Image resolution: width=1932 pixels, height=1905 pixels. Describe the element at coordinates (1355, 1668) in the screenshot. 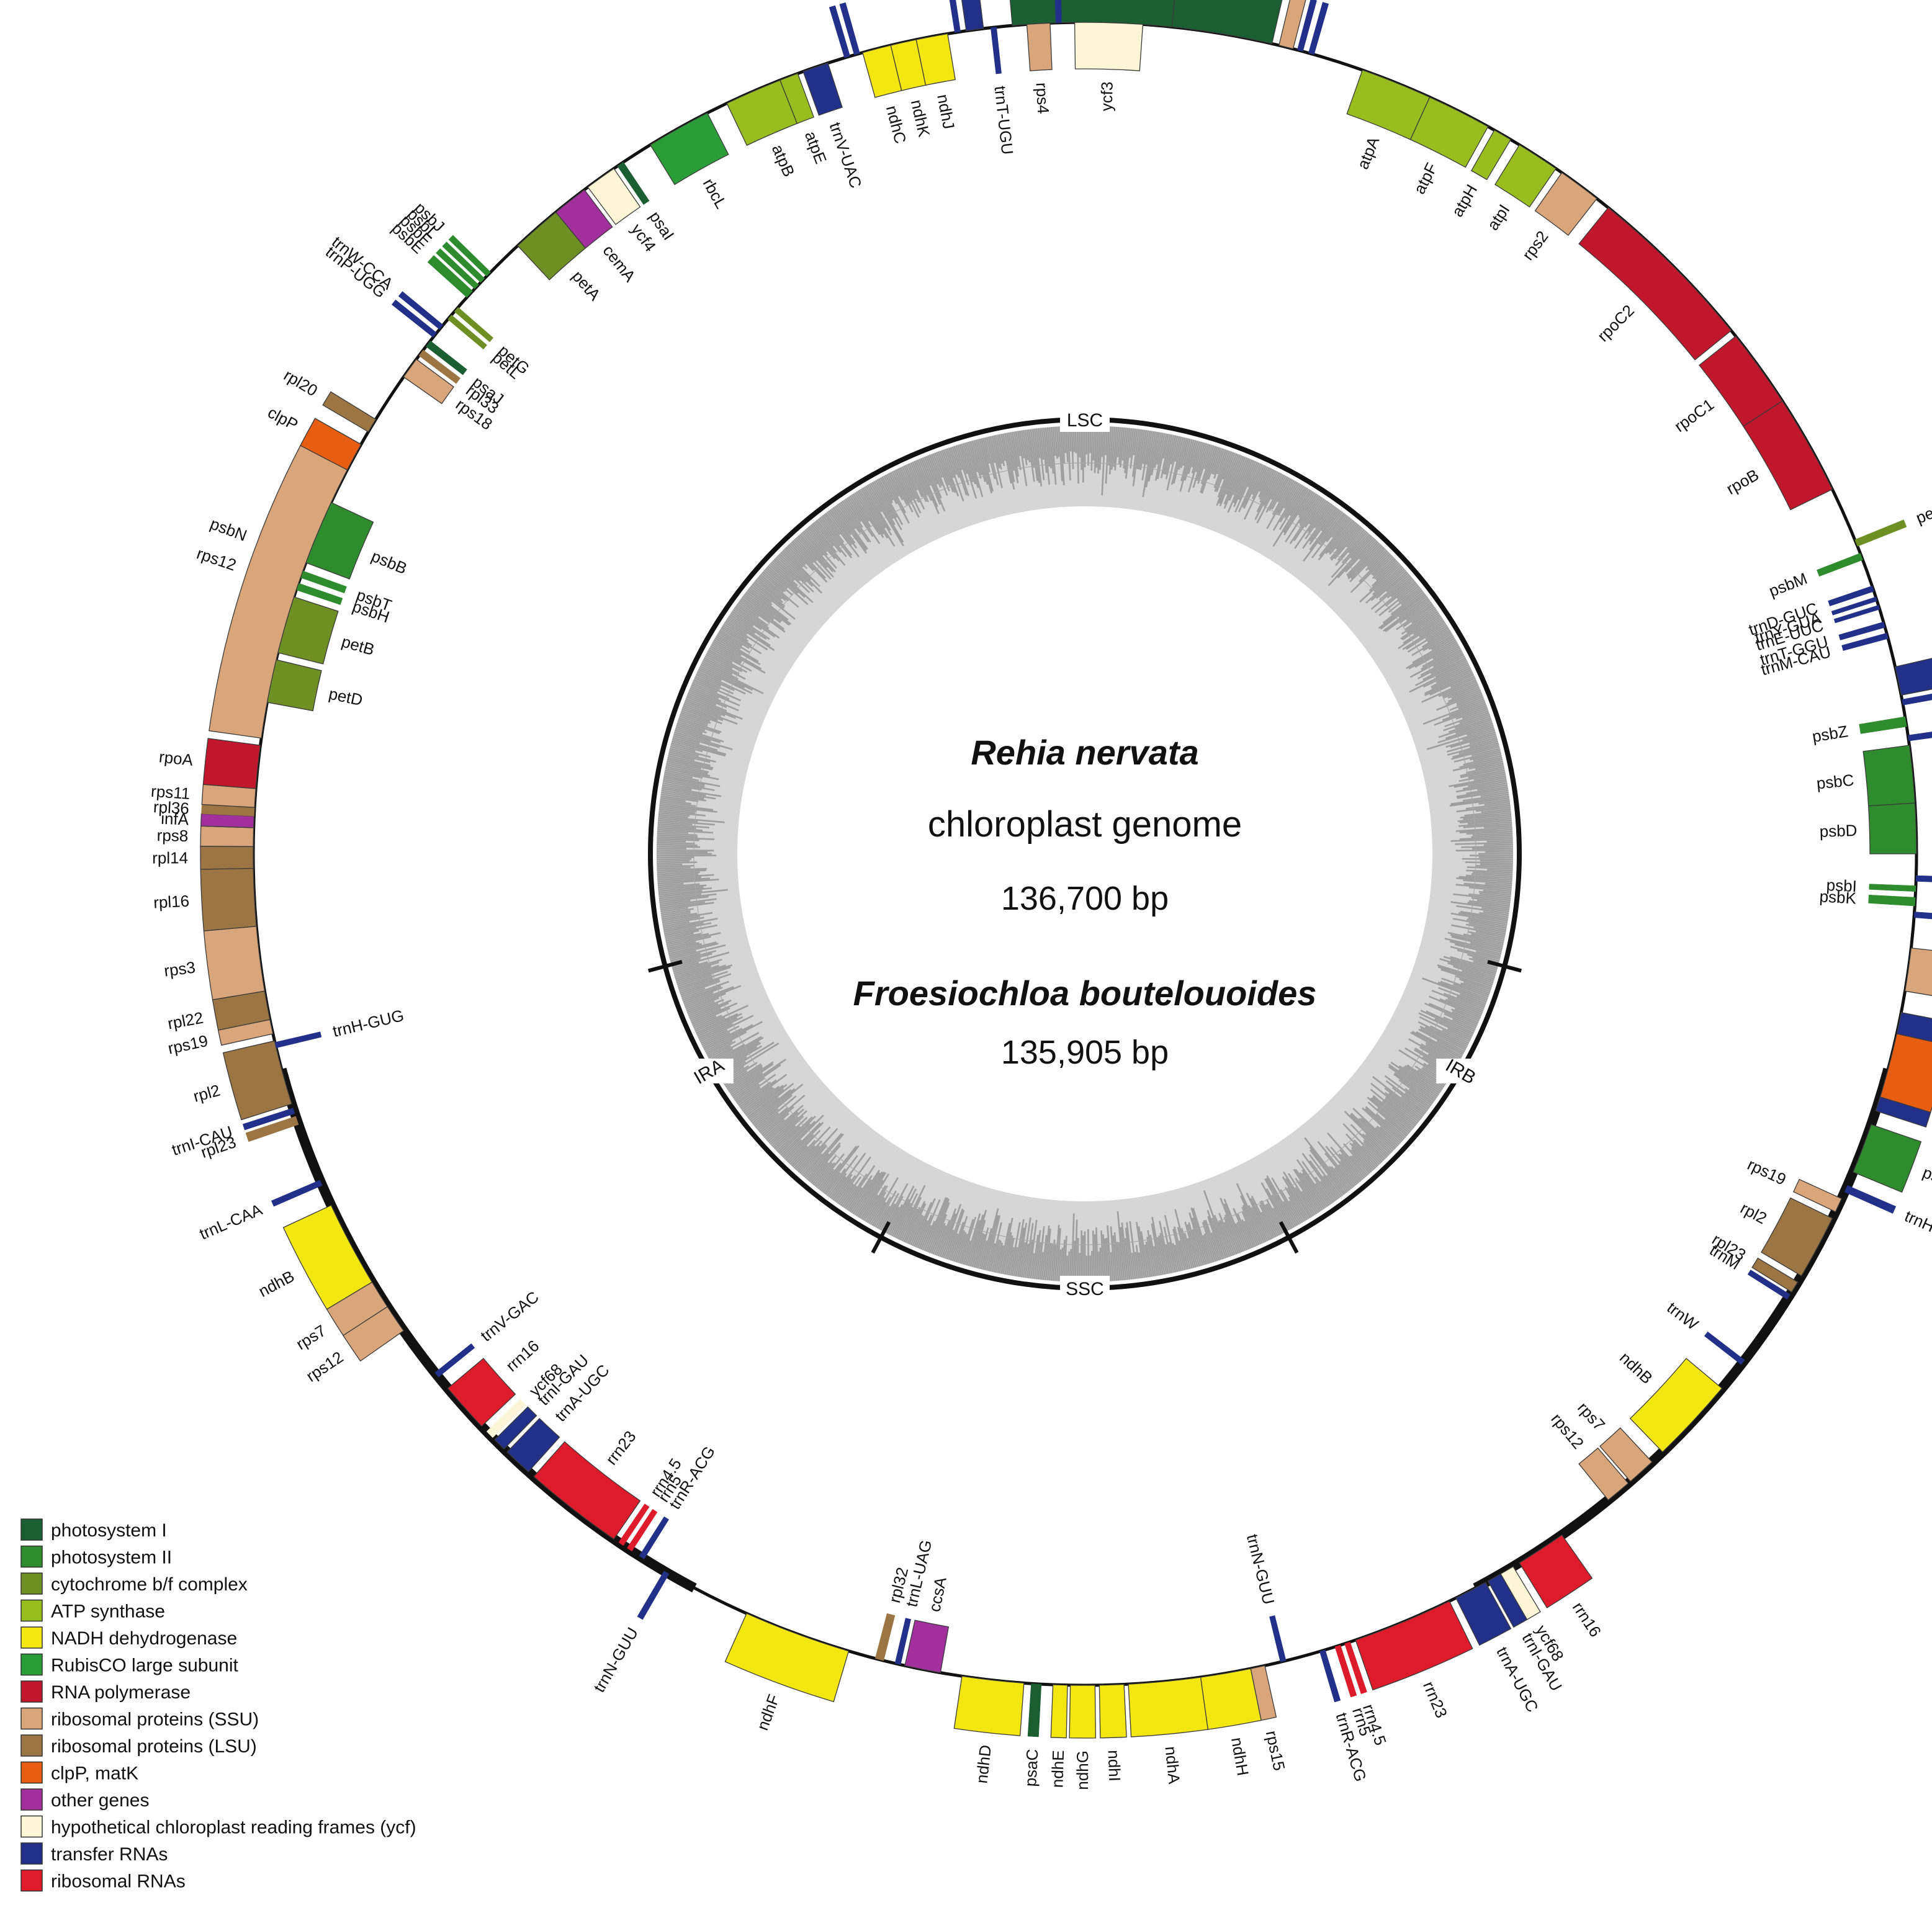

I see `gene-rrn4.5` at that location.